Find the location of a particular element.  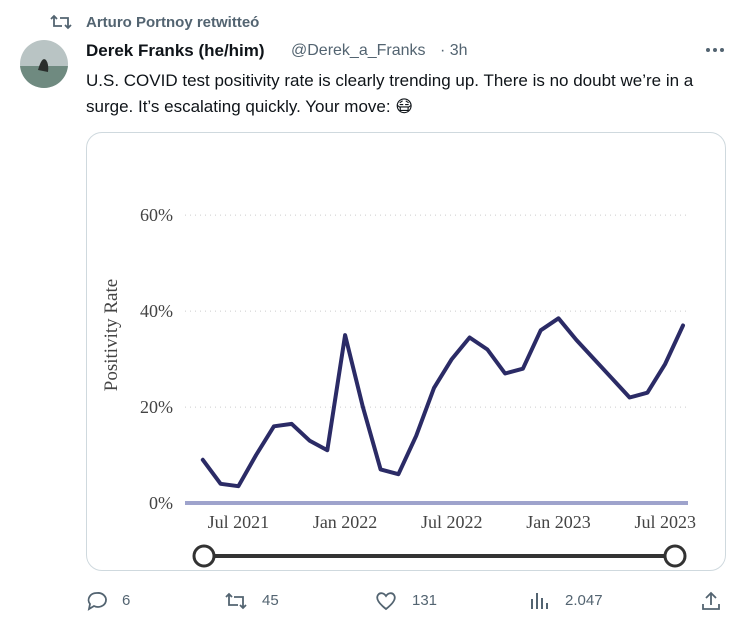

timestamp: · 3h is located at coordinates (454, 50).